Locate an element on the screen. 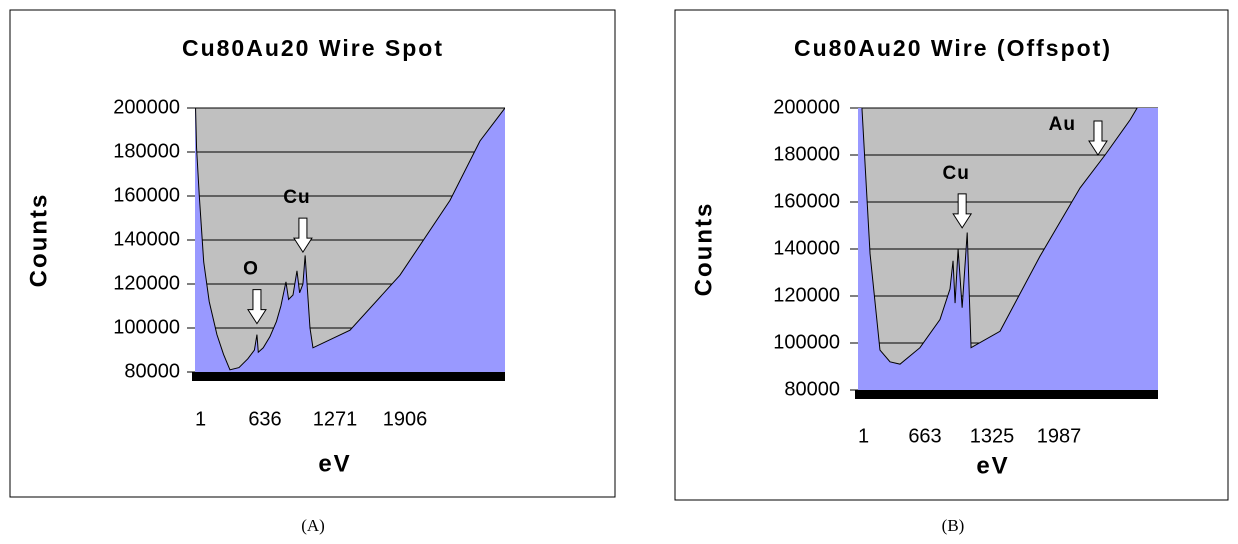  x-tick-label: 1325 is located at coordinates (992, 436).